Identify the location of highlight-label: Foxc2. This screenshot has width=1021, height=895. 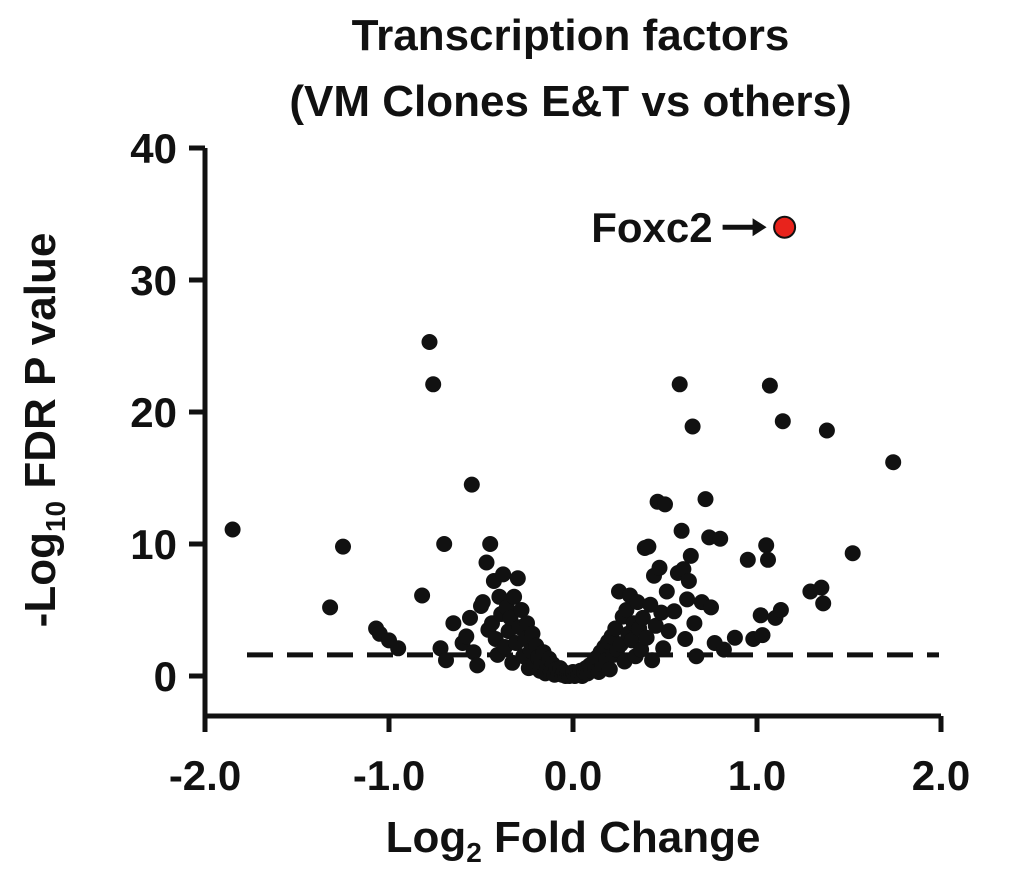
(651, 227).